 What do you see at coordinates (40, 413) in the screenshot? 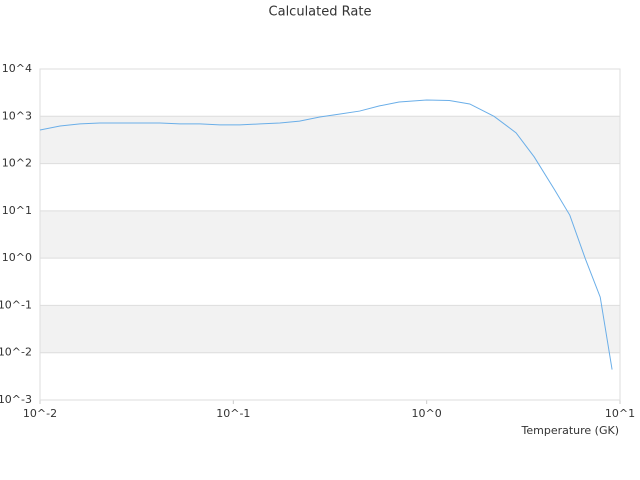
I see `x-tick-label: 10^-2` at bounding box center [40, 413].